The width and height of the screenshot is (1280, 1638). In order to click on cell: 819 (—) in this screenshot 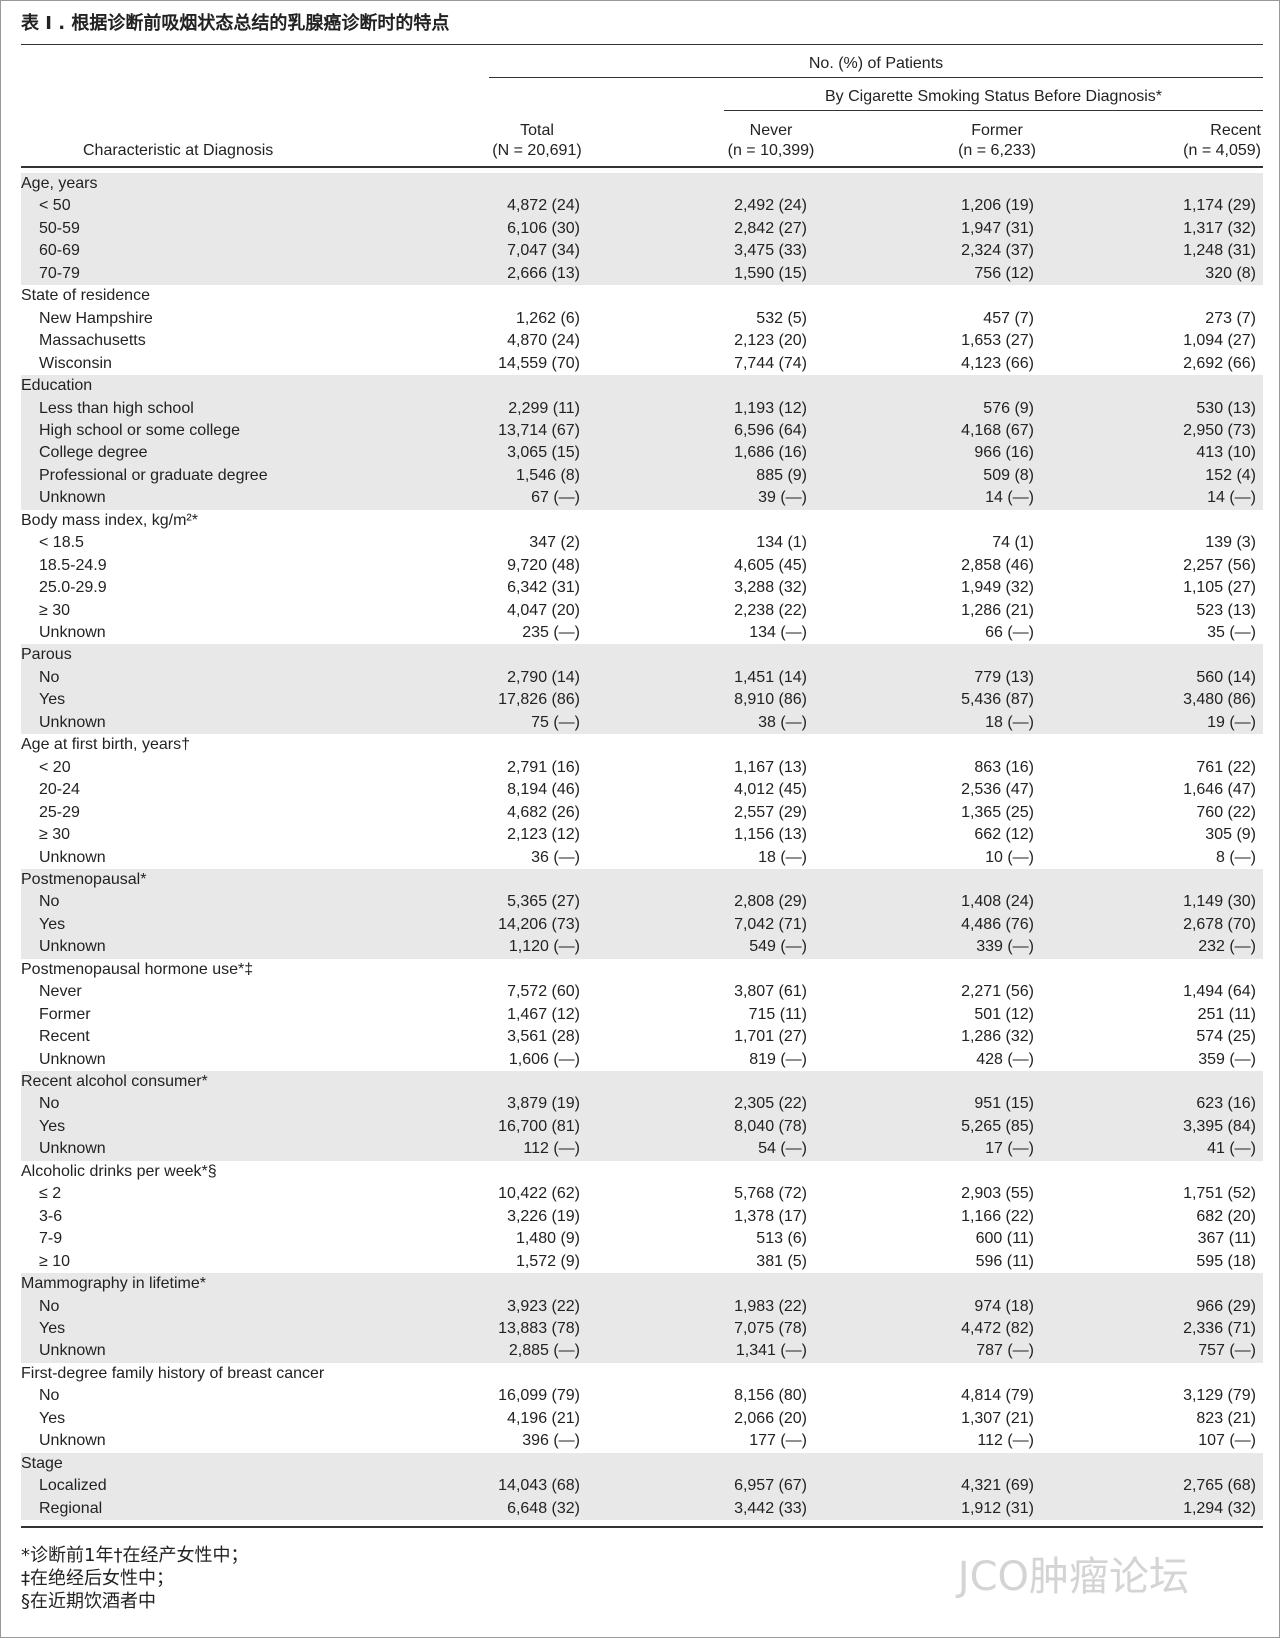, I will do `click(778, 1059)`.